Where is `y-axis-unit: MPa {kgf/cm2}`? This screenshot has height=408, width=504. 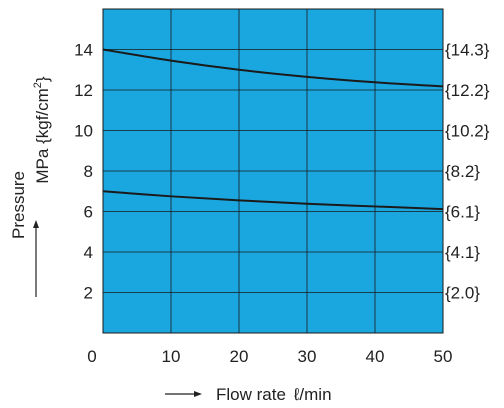
y-axis-unit: MPa {kgf/cm2} is located at coordinates (42, 130).